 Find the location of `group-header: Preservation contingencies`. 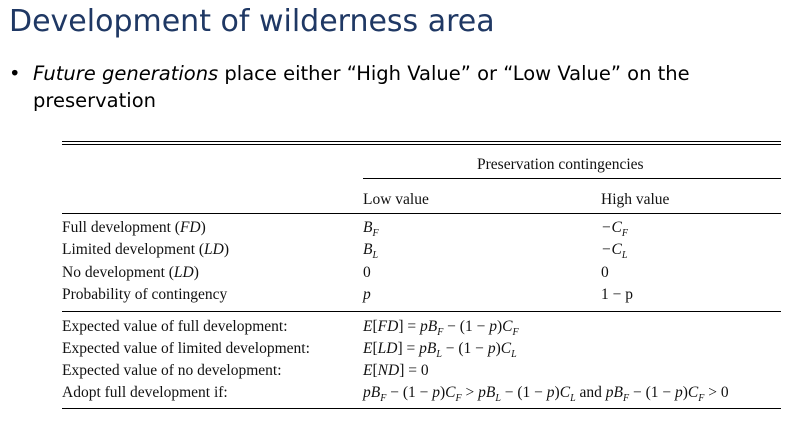

group-header: Preservation contingencies is located at coordinates (560, 164).